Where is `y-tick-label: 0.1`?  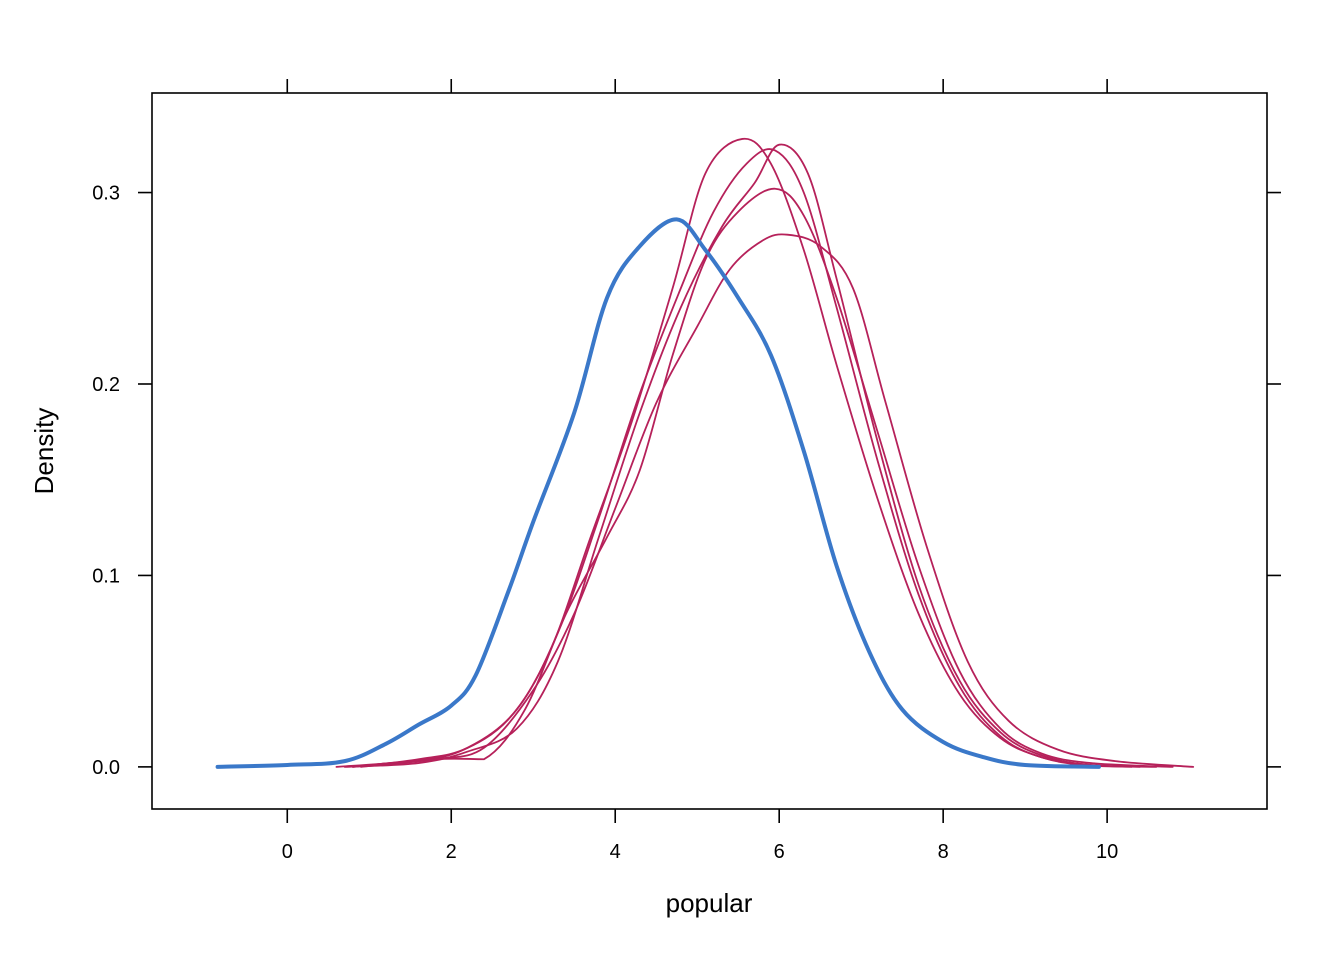 y-tick-label: 0.1 is located at coordinates (106, 576).